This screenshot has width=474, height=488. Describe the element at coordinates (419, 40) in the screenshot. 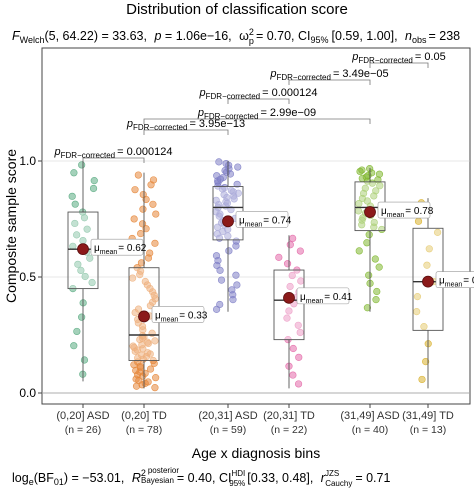

I see `subtitle-n-sub: obs` at that location.